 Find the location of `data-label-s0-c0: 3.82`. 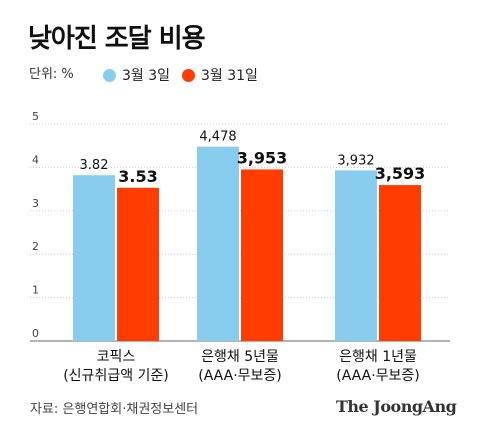

data-label-s0-c0: 3.82 is located at coordinates (94, 165).